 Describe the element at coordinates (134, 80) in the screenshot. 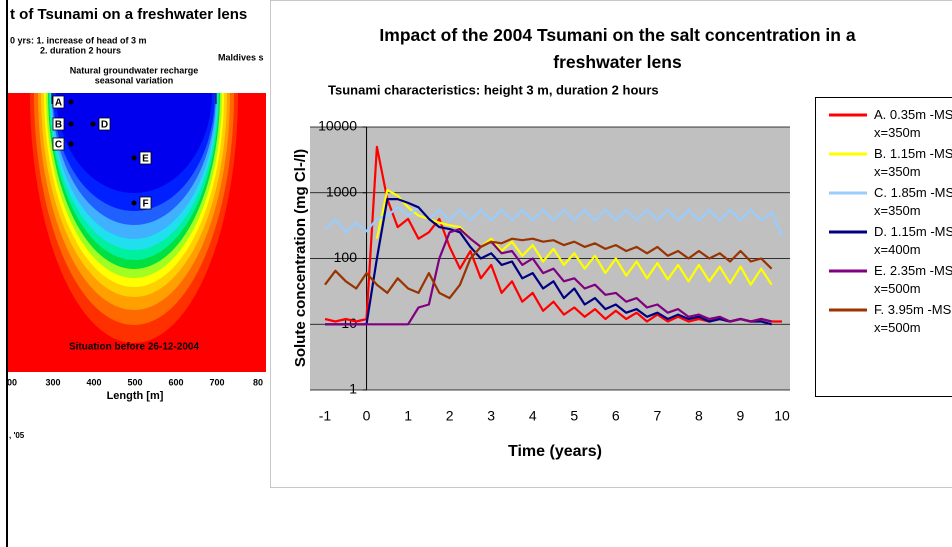

I see `left-recharge: seasonal variation` at that location.